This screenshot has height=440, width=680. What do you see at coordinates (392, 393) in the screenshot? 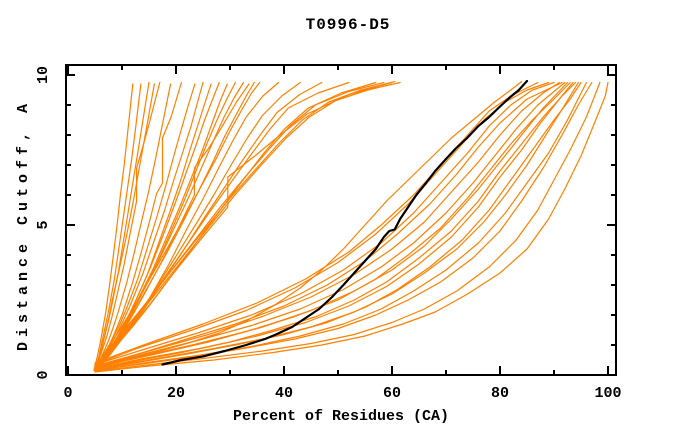
I see `x-tick-label: 60` at bounding box center [392, 393].